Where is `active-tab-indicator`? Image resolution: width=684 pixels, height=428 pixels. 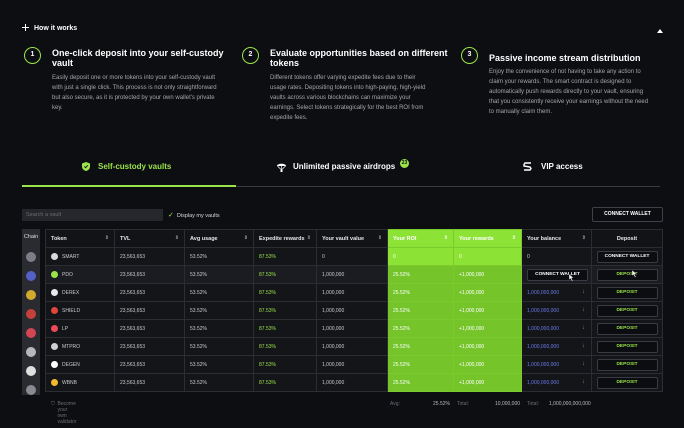
active-tab-indicator is located at coordinates (129, 186).